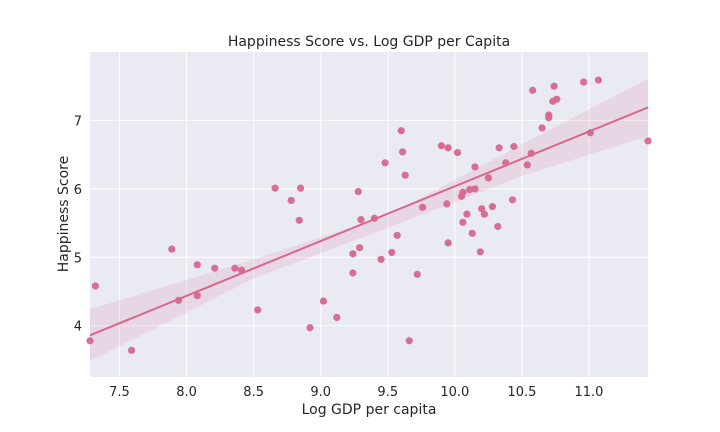 The width and height of the screenshot is (720, 432). I want to click on y-tick-label: 7, so click(78, 121).